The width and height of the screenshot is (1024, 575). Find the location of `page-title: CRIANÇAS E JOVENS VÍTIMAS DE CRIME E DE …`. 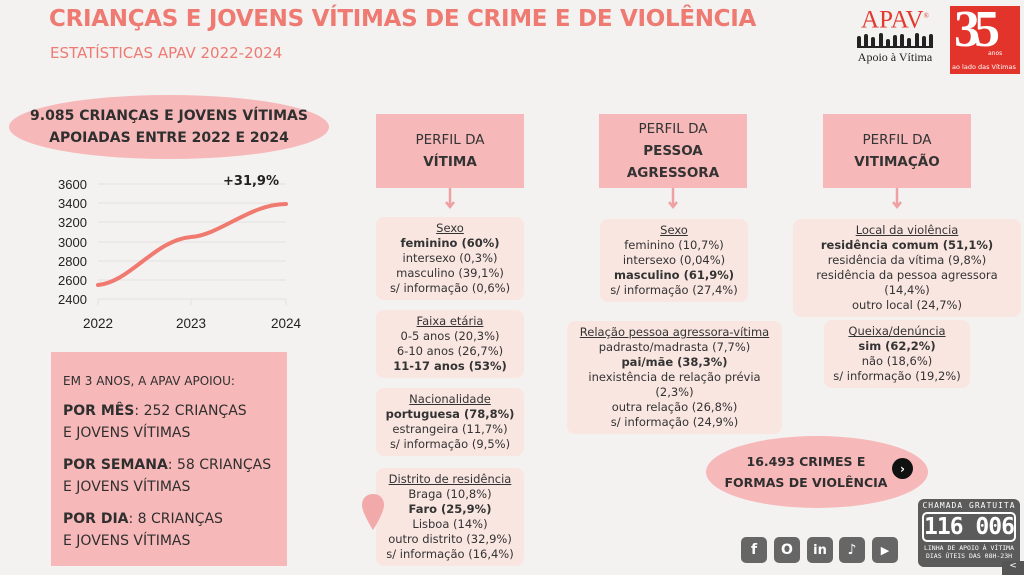

page-title: CRIANÇAS E JOVENS VÍTIMAS DE CRIME E DE … is located at coordinates (403, 19).